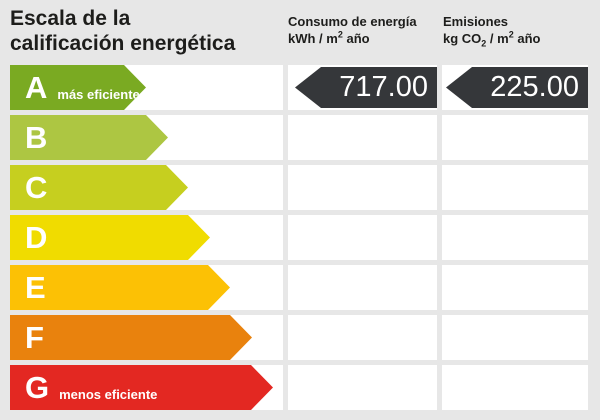 This screenshot has width=600, height=420. I want to click on rating-arrow: D, so click(110, 237).